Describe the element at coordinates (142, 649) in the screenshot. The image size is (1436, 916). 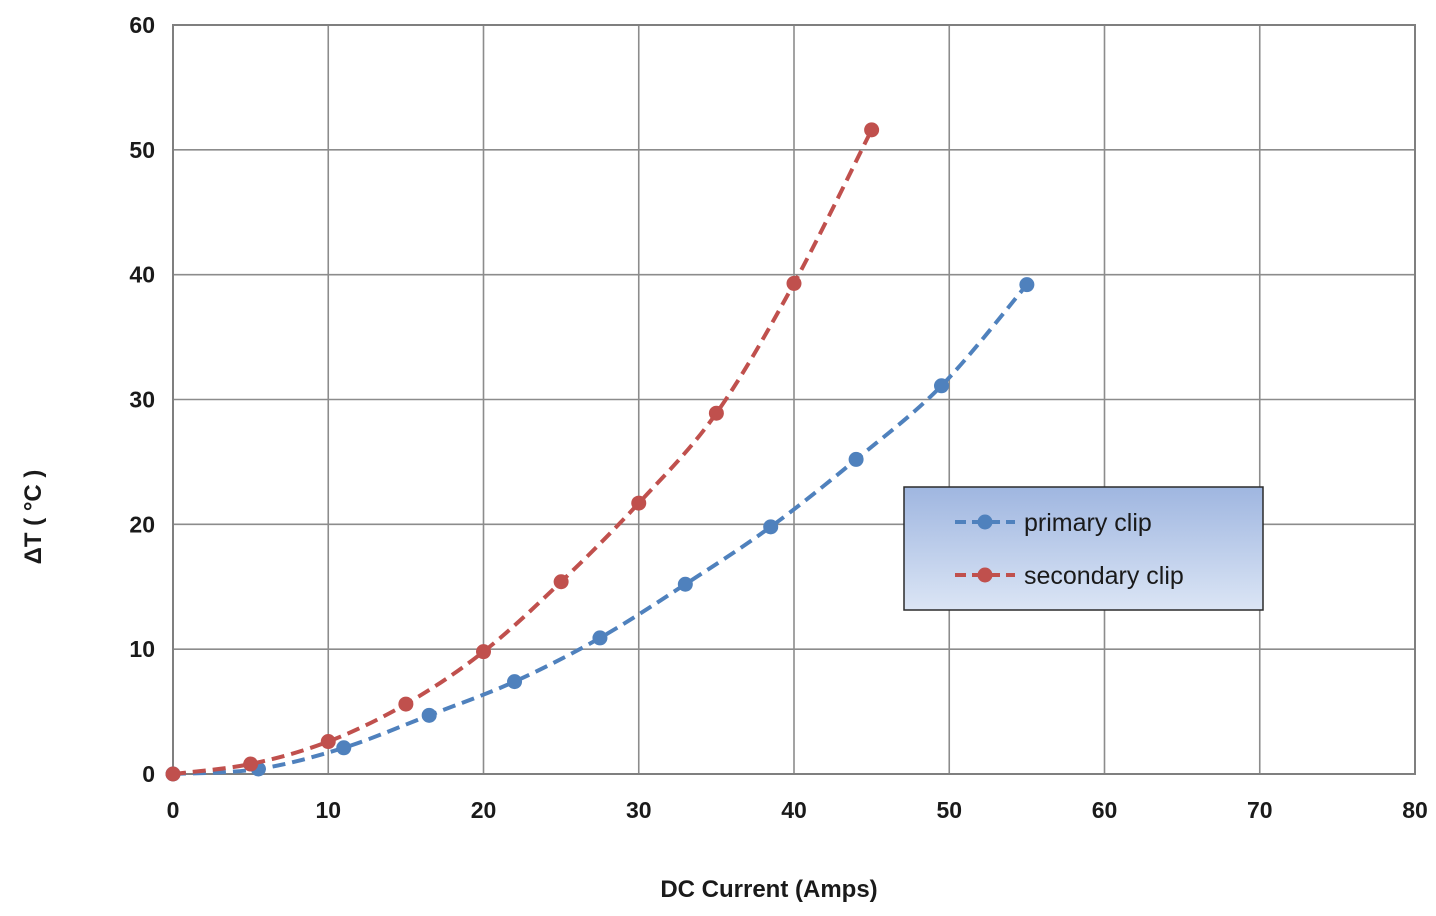
I see `y-tick-label: 10` at that location.